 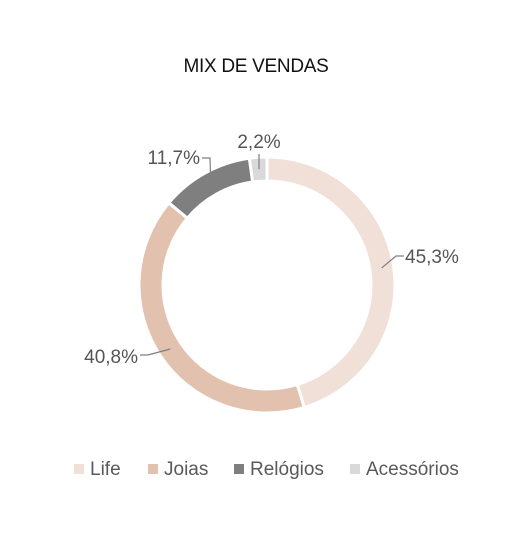 I want to click on chart-title: MIX DE VENDAS, so click(x=256, y=66).